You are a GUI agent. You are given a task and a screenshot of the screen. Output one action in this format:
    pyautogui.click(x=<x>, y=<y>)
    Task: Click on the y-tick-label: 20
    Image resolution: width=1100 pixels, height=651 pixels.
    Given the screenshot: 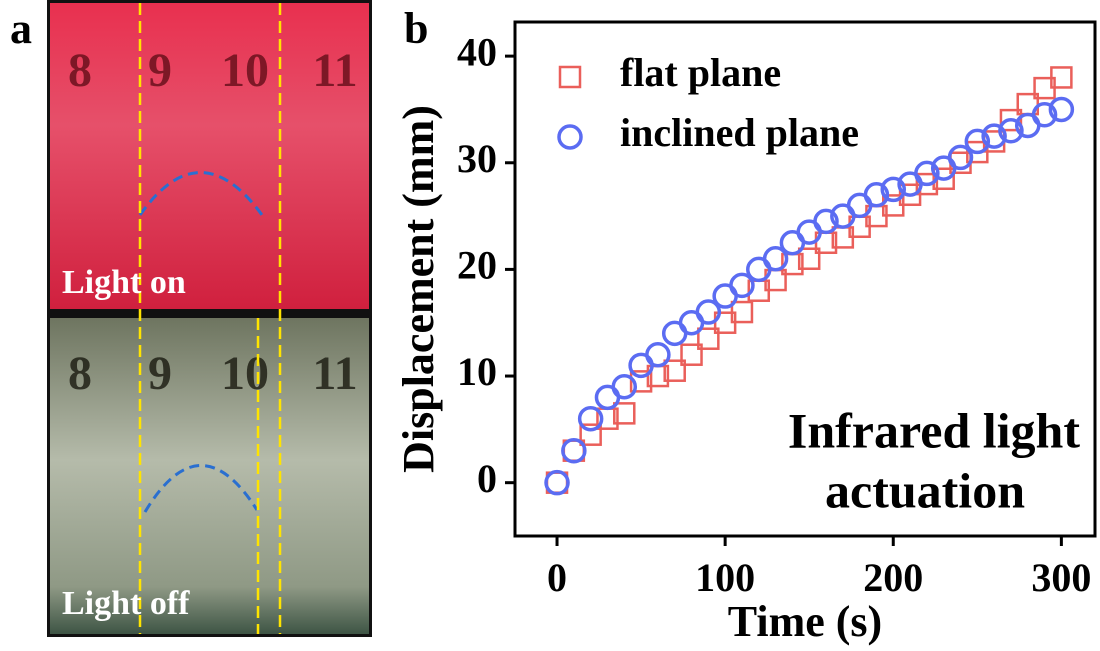 What is the action you would take?
    pyautogui.click(x=477, y=265)
    